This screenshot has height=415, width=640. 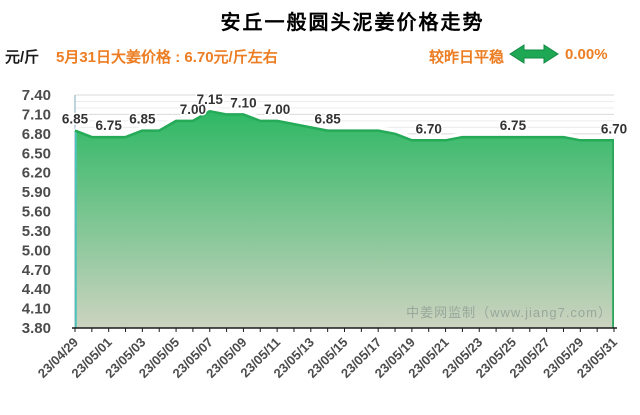 What do you see at coordinates (243, 102) in the screenshot?
I see `data-point-label: 7.10` at bounding box center [243, 102].